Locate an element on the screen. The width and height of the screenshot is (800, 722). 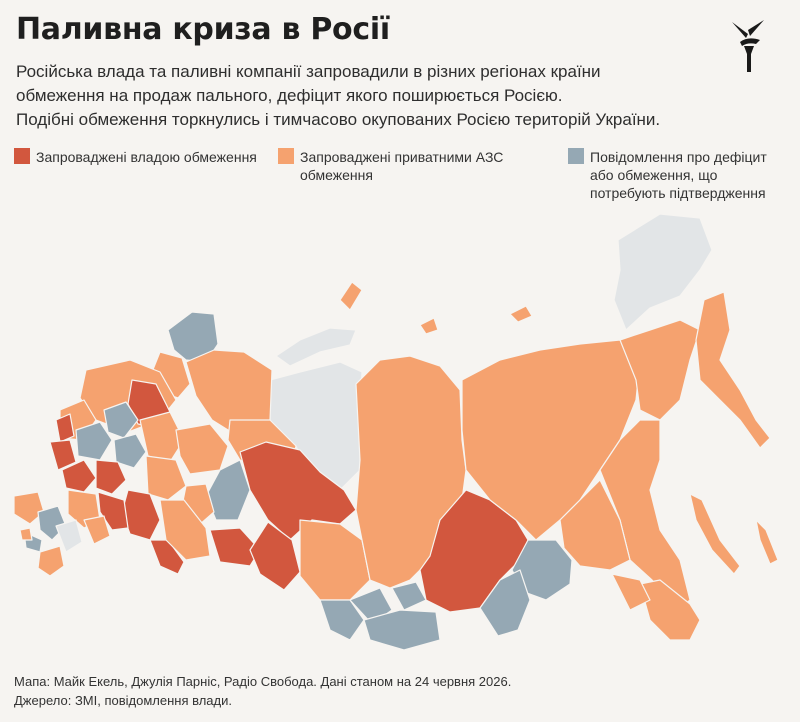
map-region-yamalo-nenets is located at coordinates (298, 491).